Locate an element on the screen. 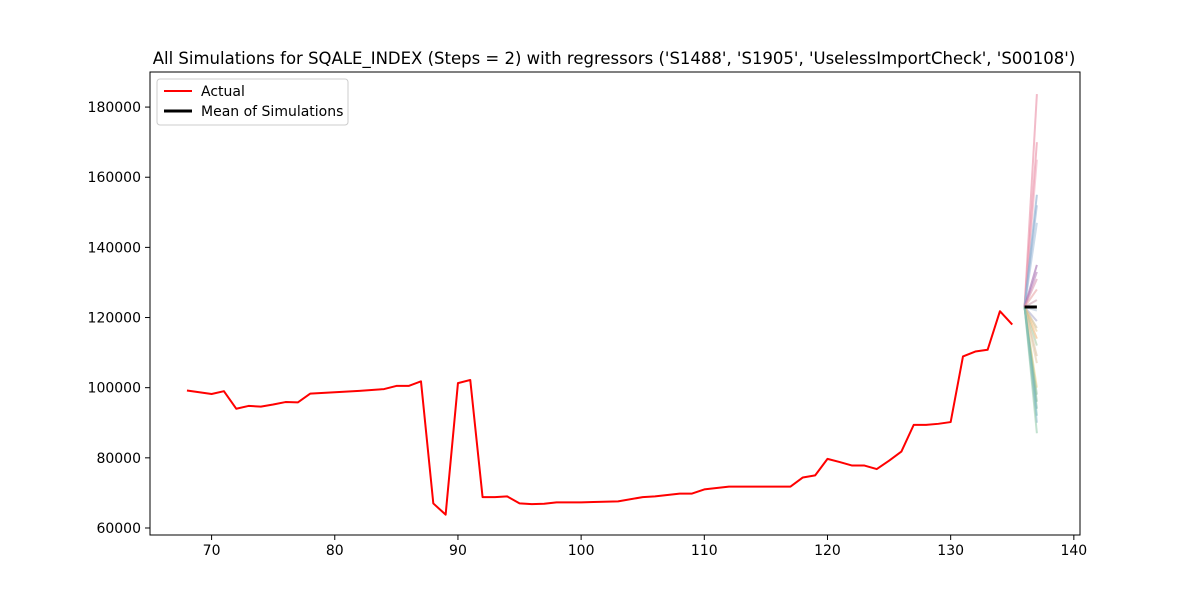 The width and height of the screenshot is (1200, 600). legend-label-actual: Actual is located at coordinates (223, 92).